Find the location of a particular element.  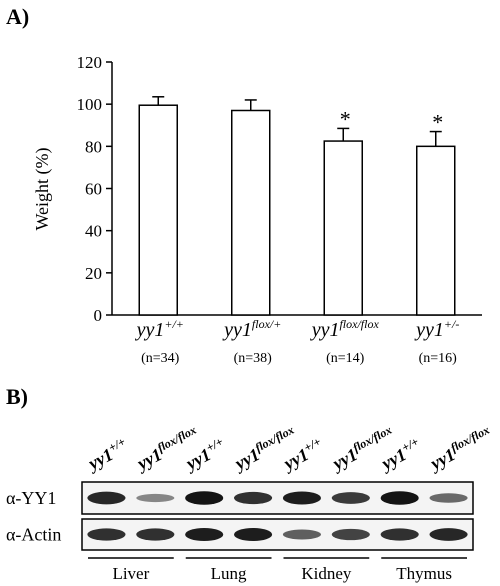

y-tick-label: 60 is located at coordinates (93, 189).